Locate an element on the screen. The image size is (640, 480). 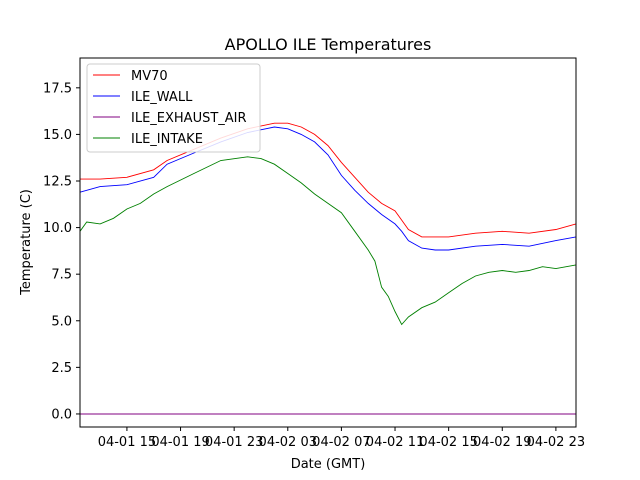
x-tick-label: 04-01 19 is located at coordinates (180, 442).